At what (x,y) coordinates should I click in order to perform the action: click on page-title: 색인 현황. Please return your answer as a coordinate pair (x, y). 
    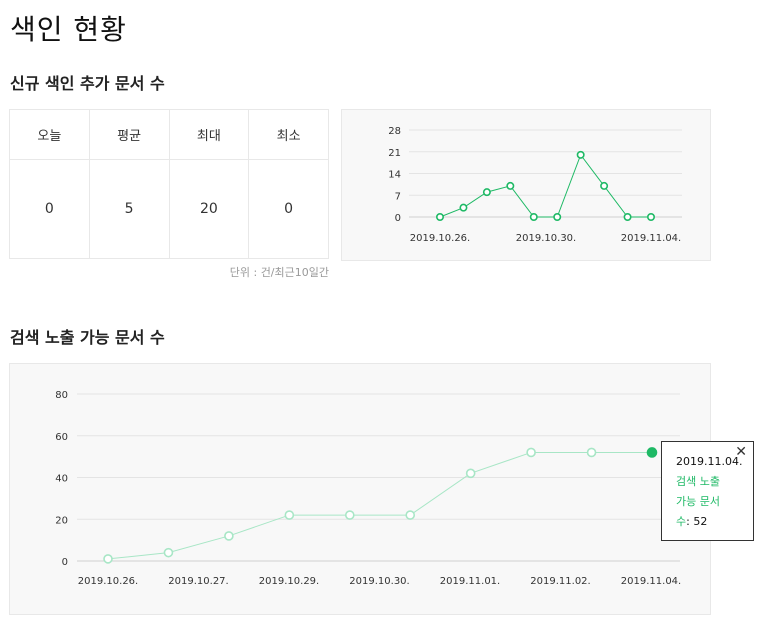
    Looking at the image, I should click on (68, 29).